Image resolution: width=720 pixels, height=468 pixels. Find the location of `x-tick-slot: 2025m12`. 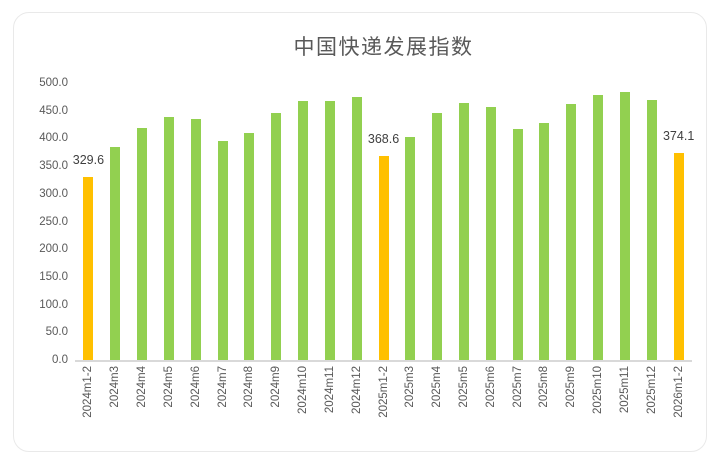

x-tick-slot: 2025m12 is located at coordinates (651, 392).